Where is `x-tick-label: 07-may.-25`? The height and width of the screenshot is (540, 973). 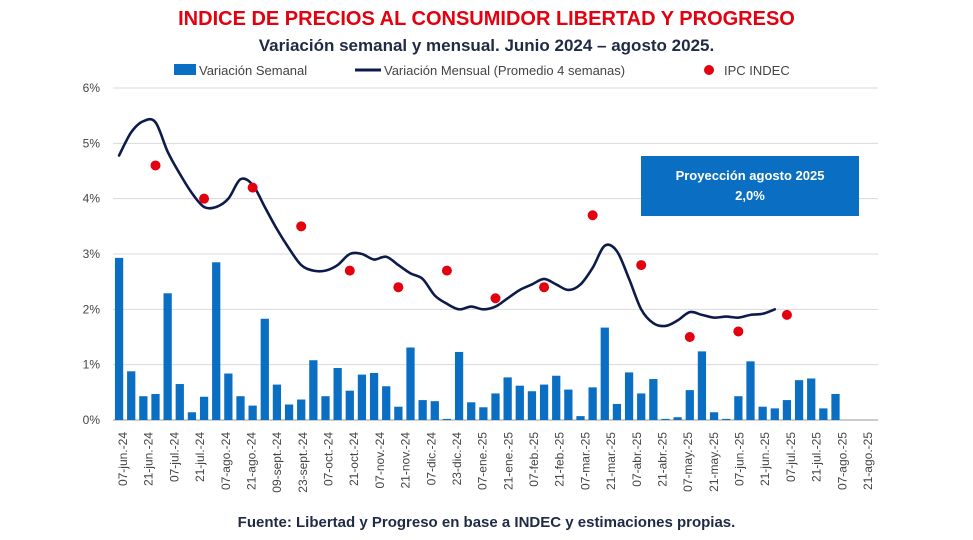 x-tick-label: 07-may.-25 is located at coordinates (688, 462).